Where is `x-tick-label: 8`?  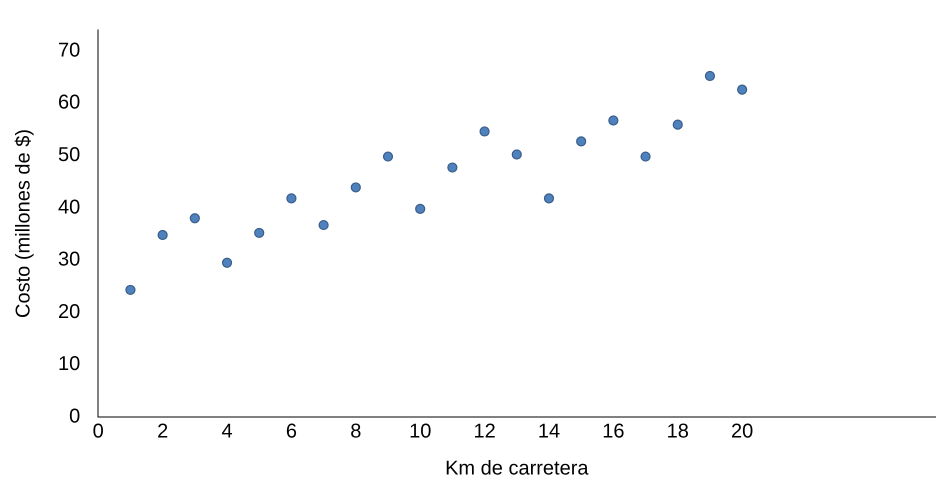
x-tick-label: 8 is located at coordinates (356, 431).